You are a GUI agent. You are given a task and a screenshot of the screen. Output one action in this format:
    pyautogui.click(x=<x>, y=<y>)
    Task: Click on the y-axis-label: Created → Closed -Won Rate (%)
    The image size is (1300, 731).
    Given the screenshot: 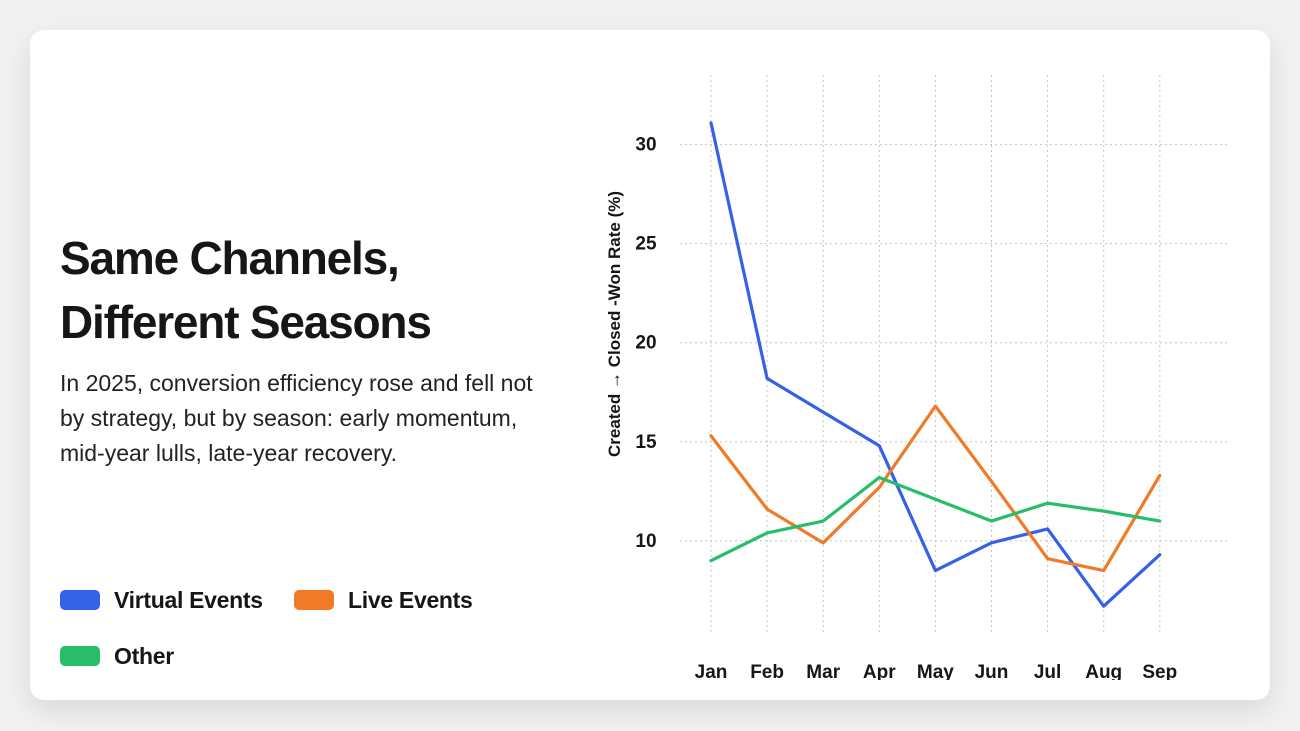 What is the action you would take?
    pyautogui.click(x=614, y=324)
    